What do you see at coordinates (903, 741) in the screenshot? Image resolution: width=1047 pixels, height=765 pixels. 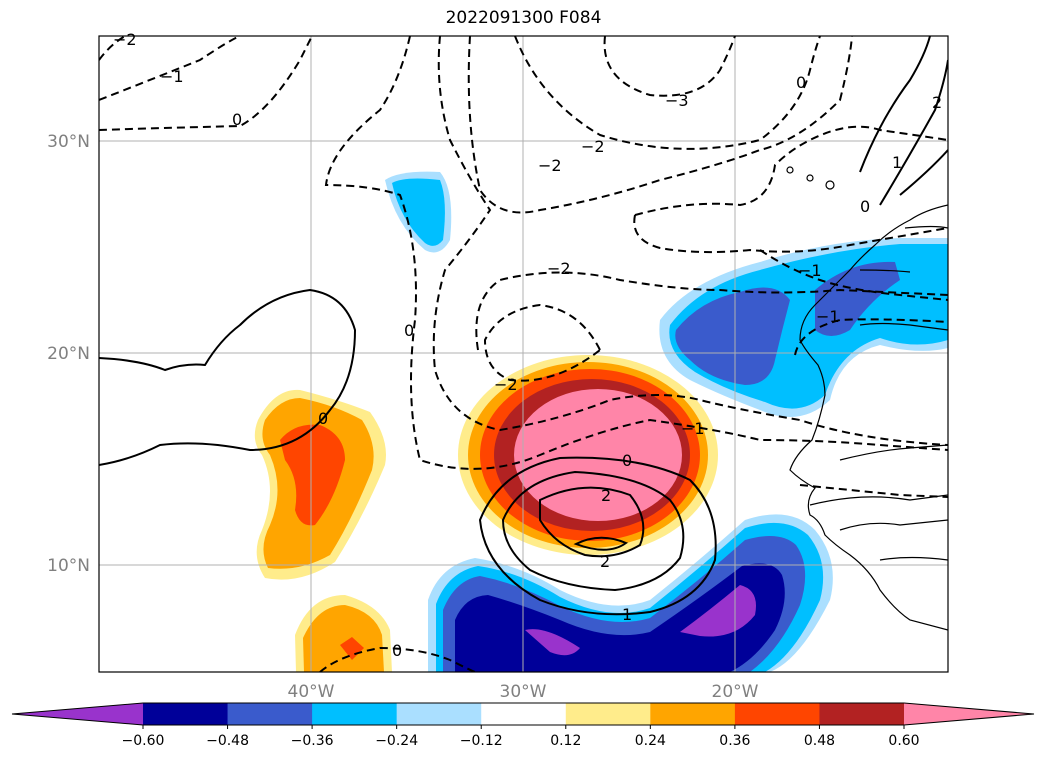 I see `colorbar-tick-label: 0.60` at bounding box center [903, 741].